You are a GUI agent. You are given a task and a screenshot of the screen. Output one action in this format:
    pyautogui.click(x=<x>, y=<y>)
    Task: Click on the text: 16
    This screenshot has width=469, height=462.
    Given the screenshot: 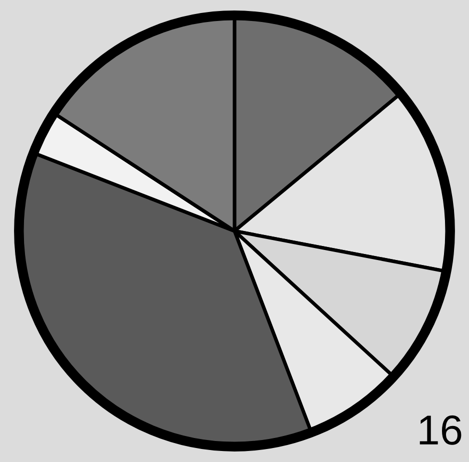 What is the action you would take?
    pyautogui.click(x=441, y=430)
    